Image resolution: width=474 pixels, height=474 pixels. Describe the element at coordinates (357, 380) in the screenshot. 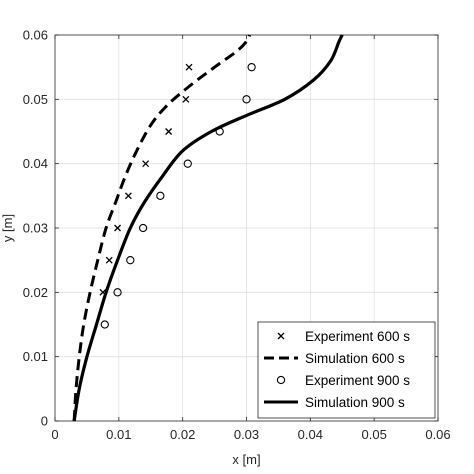

I see `legend-label: Experiment 900 s` at that location.